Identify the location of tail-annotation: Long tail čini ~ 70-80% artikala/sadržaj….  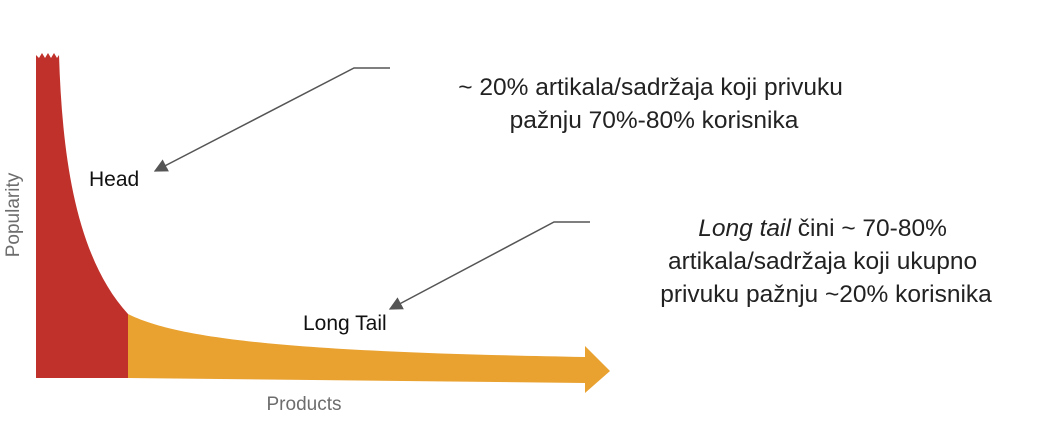
(826, 261).